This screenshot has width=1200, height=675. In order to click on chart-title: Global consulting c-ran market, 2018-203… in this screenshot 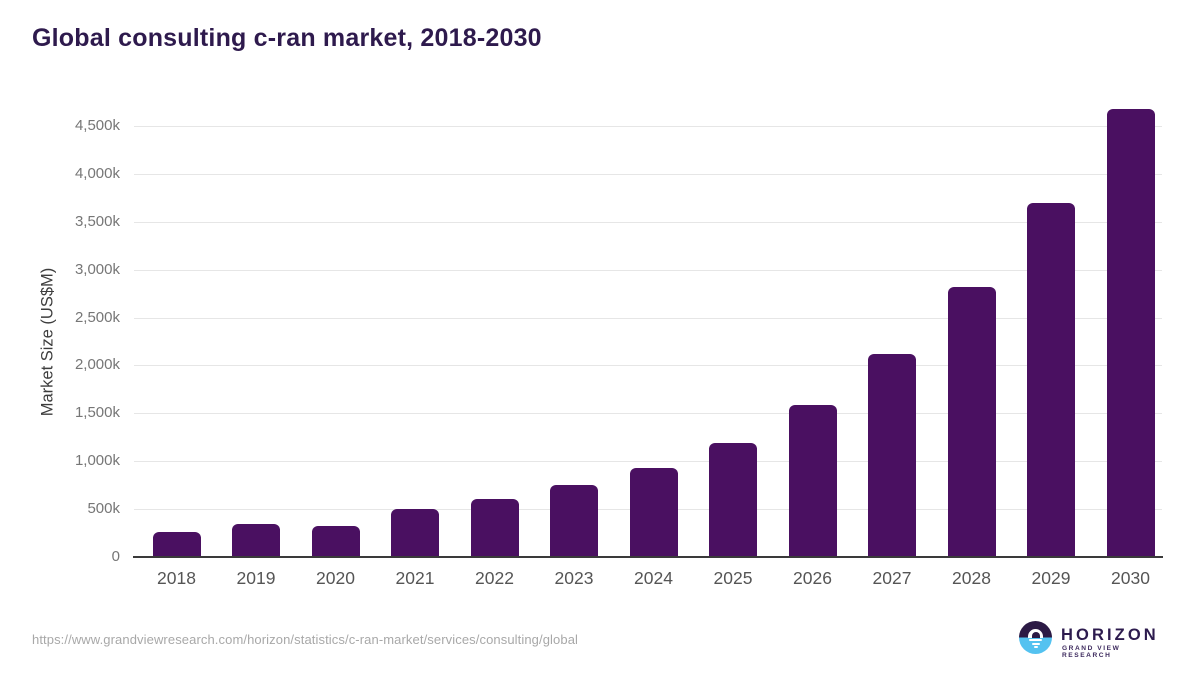, I will do `click(287, 38)`.